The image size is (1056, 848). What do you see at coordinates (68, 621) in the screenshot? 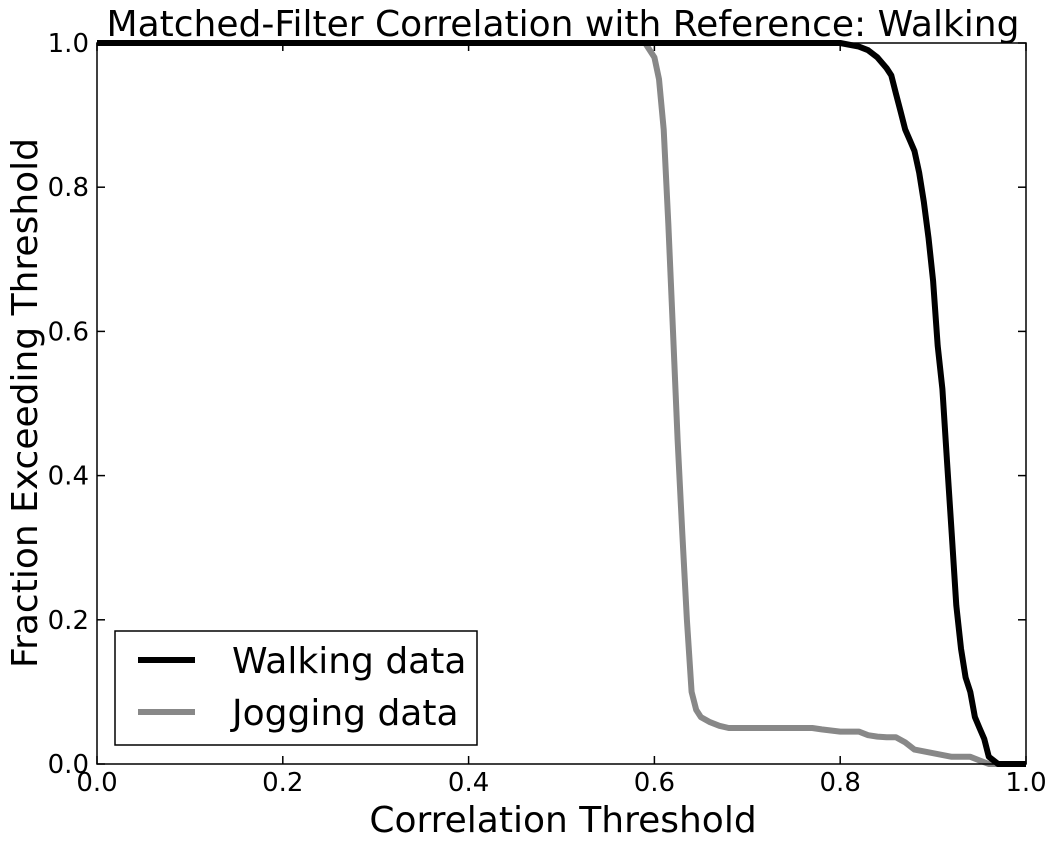
I see `y-tick-label: 0.2` at bounding box center [68, 621].